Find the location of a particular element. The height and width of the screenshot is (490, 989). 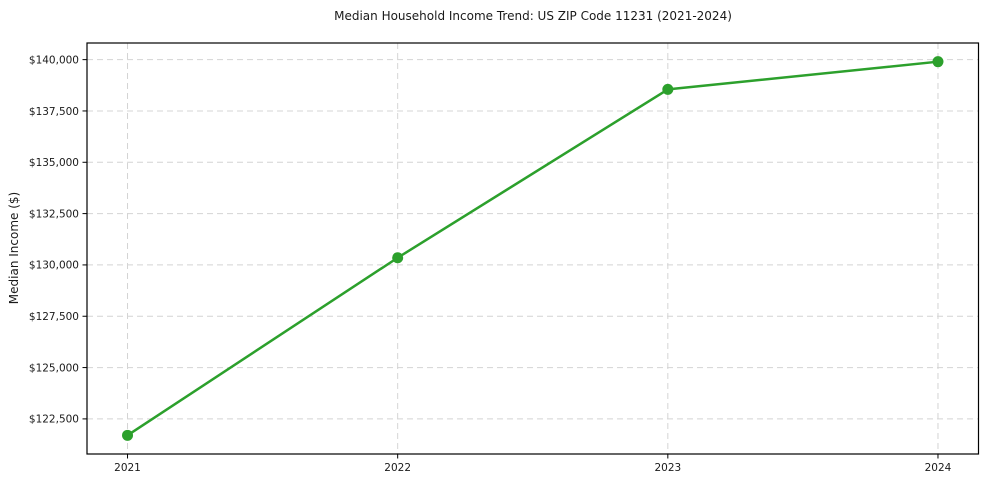

y-tick-label: $140,000 is located at coordinates (54, 60).